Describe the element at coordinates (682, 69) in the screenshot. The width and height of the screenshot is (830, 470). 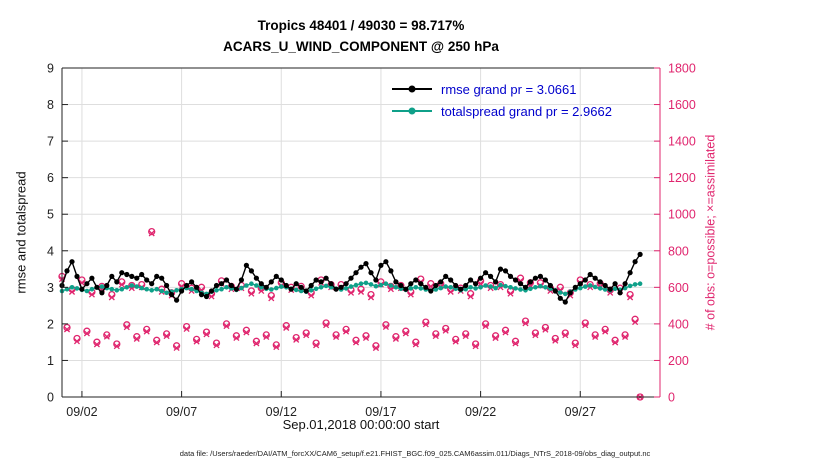
I see `y-right-tick-label: 1800` at that location.